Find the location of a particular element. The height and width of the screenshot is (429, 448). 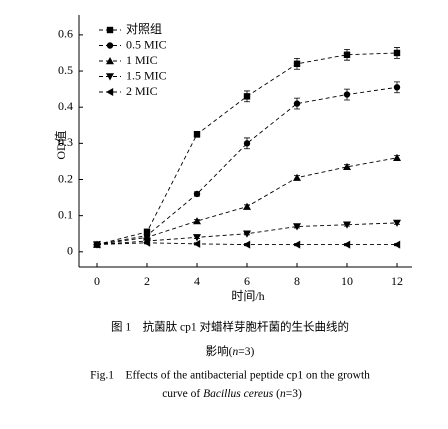

legend-label: 1 MIC is located at coordinates (142, 60).